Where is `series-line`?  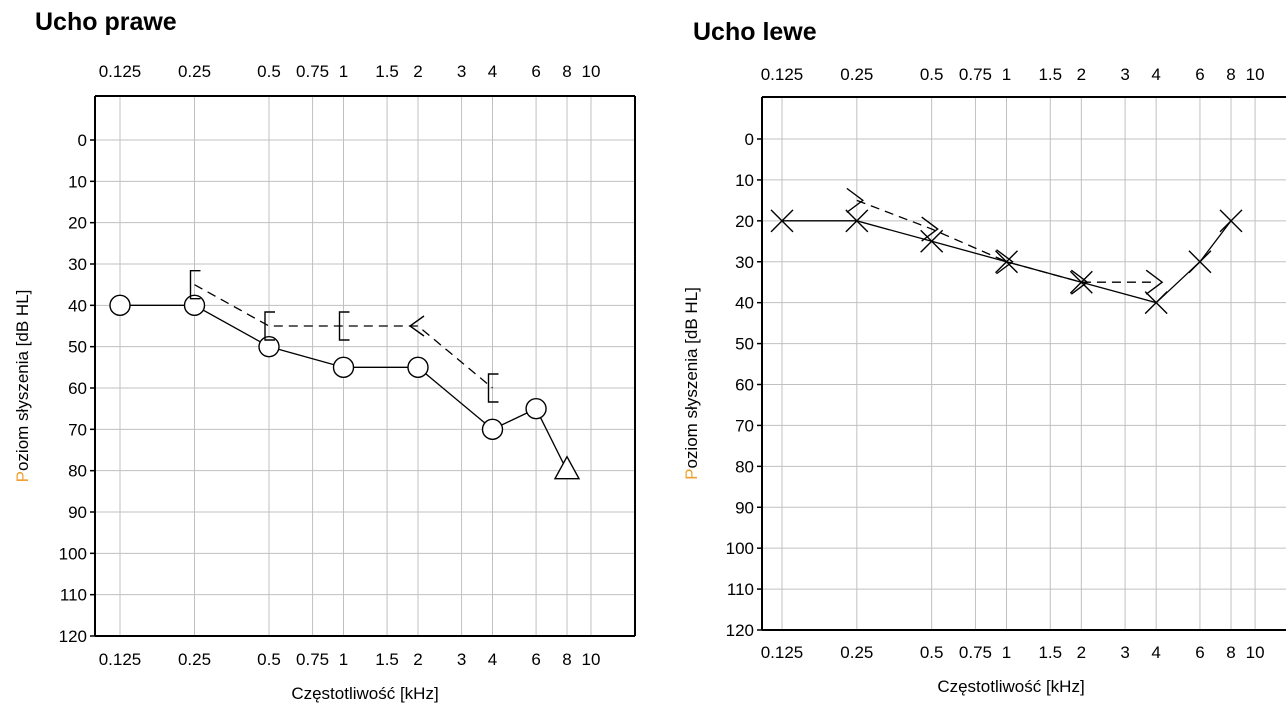 series-line is located at coordinates (1006, 241).